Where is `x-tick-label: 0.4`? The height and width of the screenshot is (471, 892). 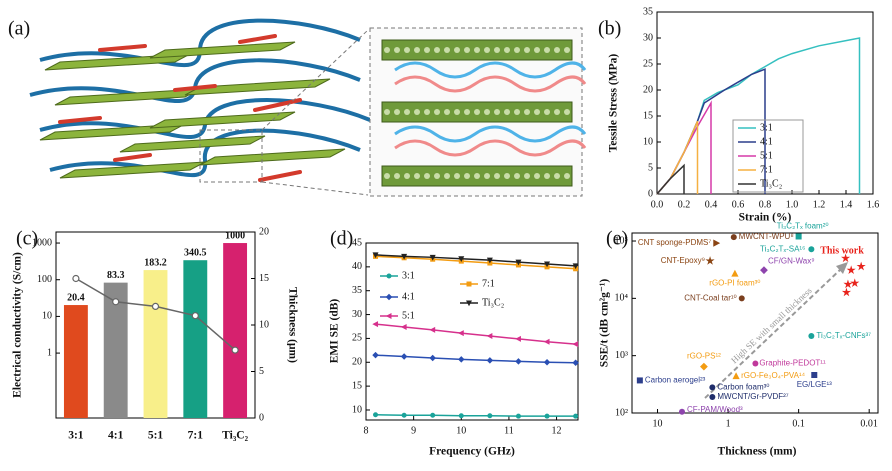 x-tick-label: 0.4 is located at coordinates (711, 204).